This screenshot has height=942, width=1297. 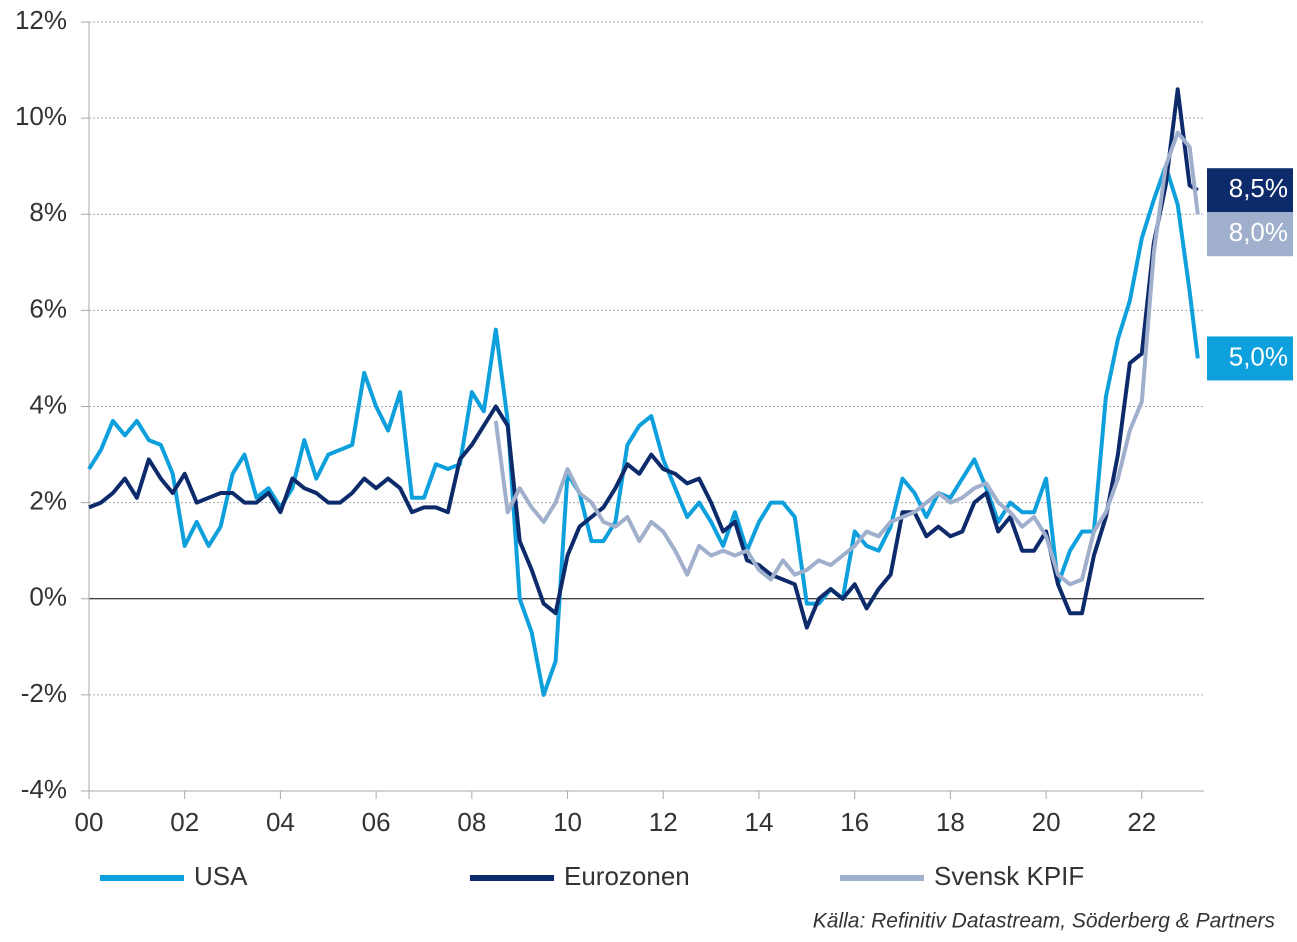 What do you see at coordinates (663, 822) in the screenshot?
I see `x-tick-label: 12` at bounding box center [663, 822].